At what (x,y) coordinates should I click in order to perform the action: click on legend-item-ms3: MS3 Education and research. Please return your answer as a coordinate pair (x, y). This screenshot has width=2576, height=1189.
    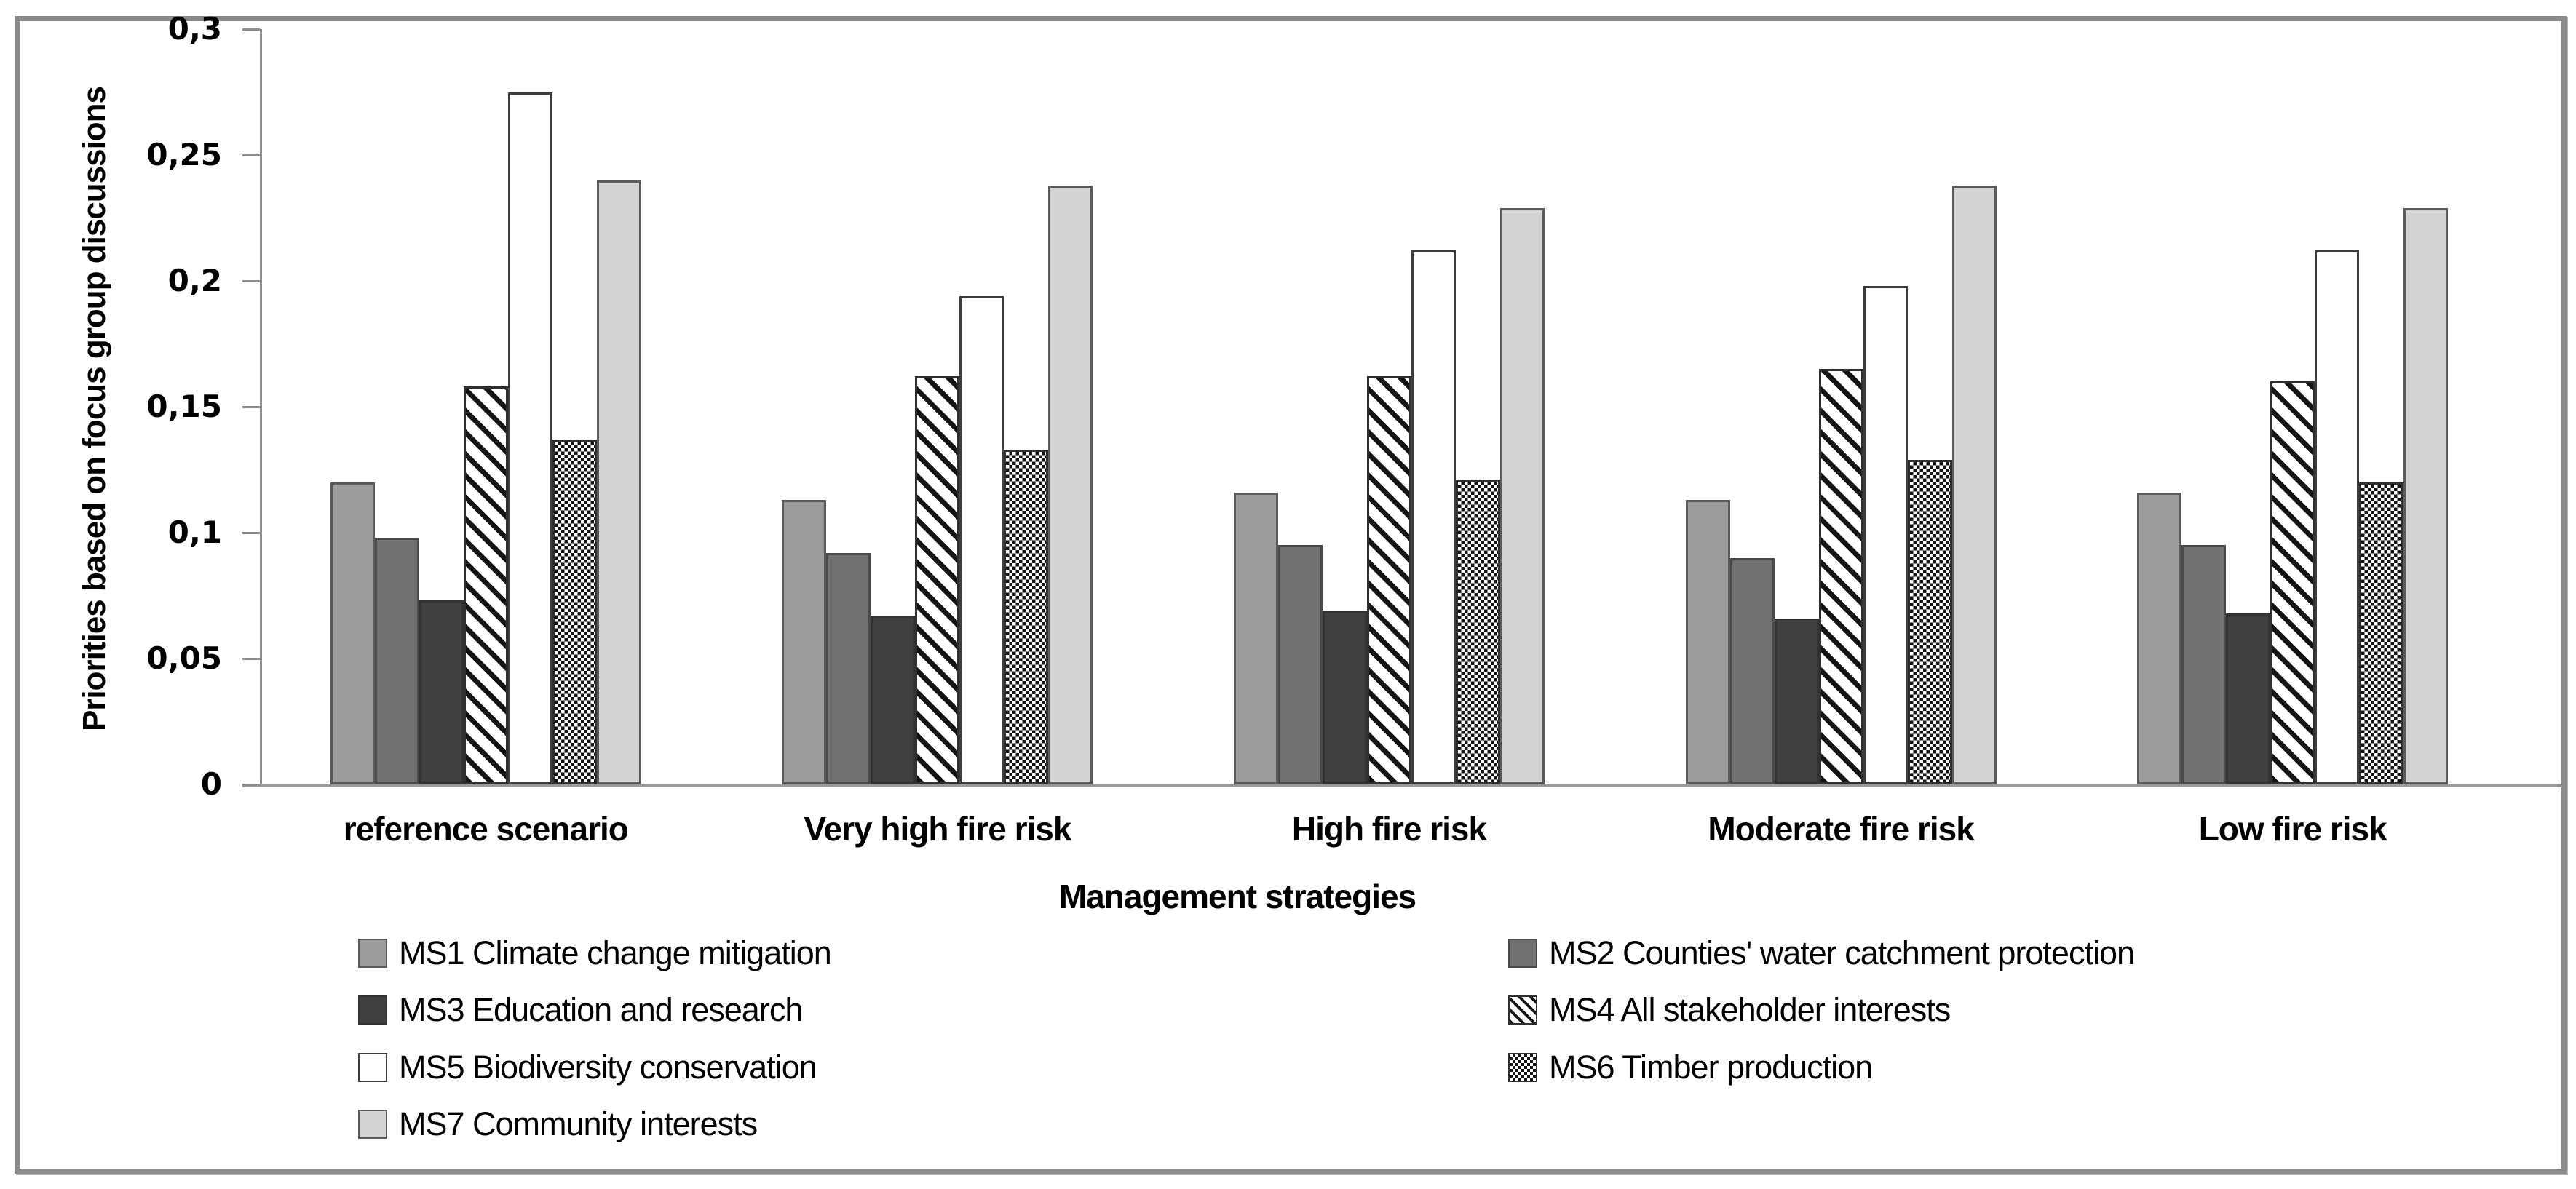
    Looking at the image, I should click on (580, 1010).